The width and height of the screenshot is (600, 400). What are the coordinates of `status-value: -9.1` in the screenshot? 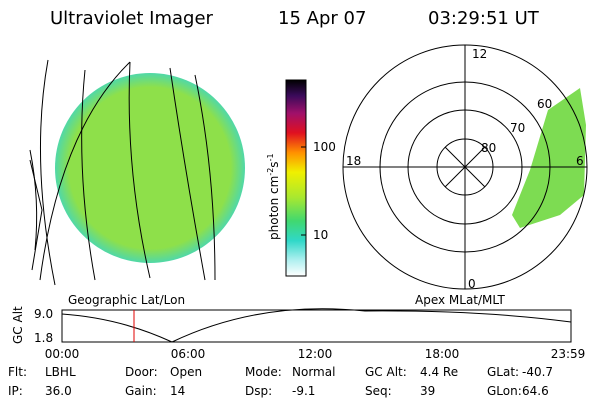 It's located at (303, 391).